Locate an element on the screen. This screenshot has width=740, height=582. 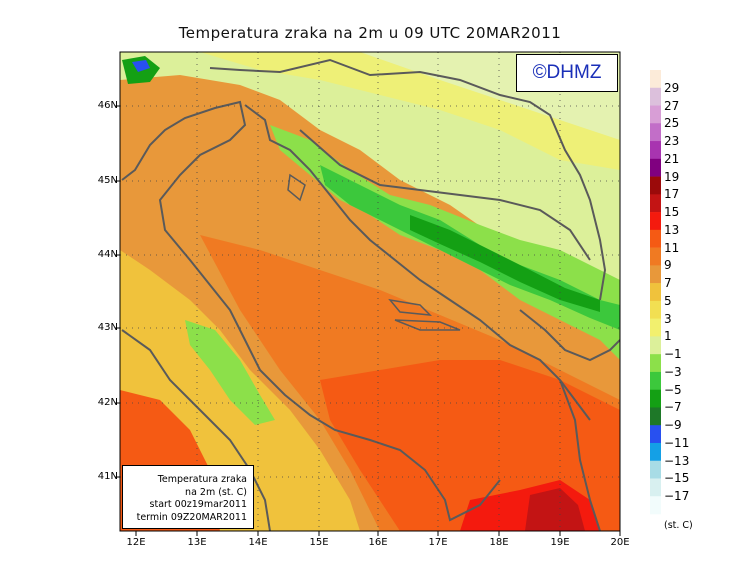
island-krk is located at coordinates (296, 187).